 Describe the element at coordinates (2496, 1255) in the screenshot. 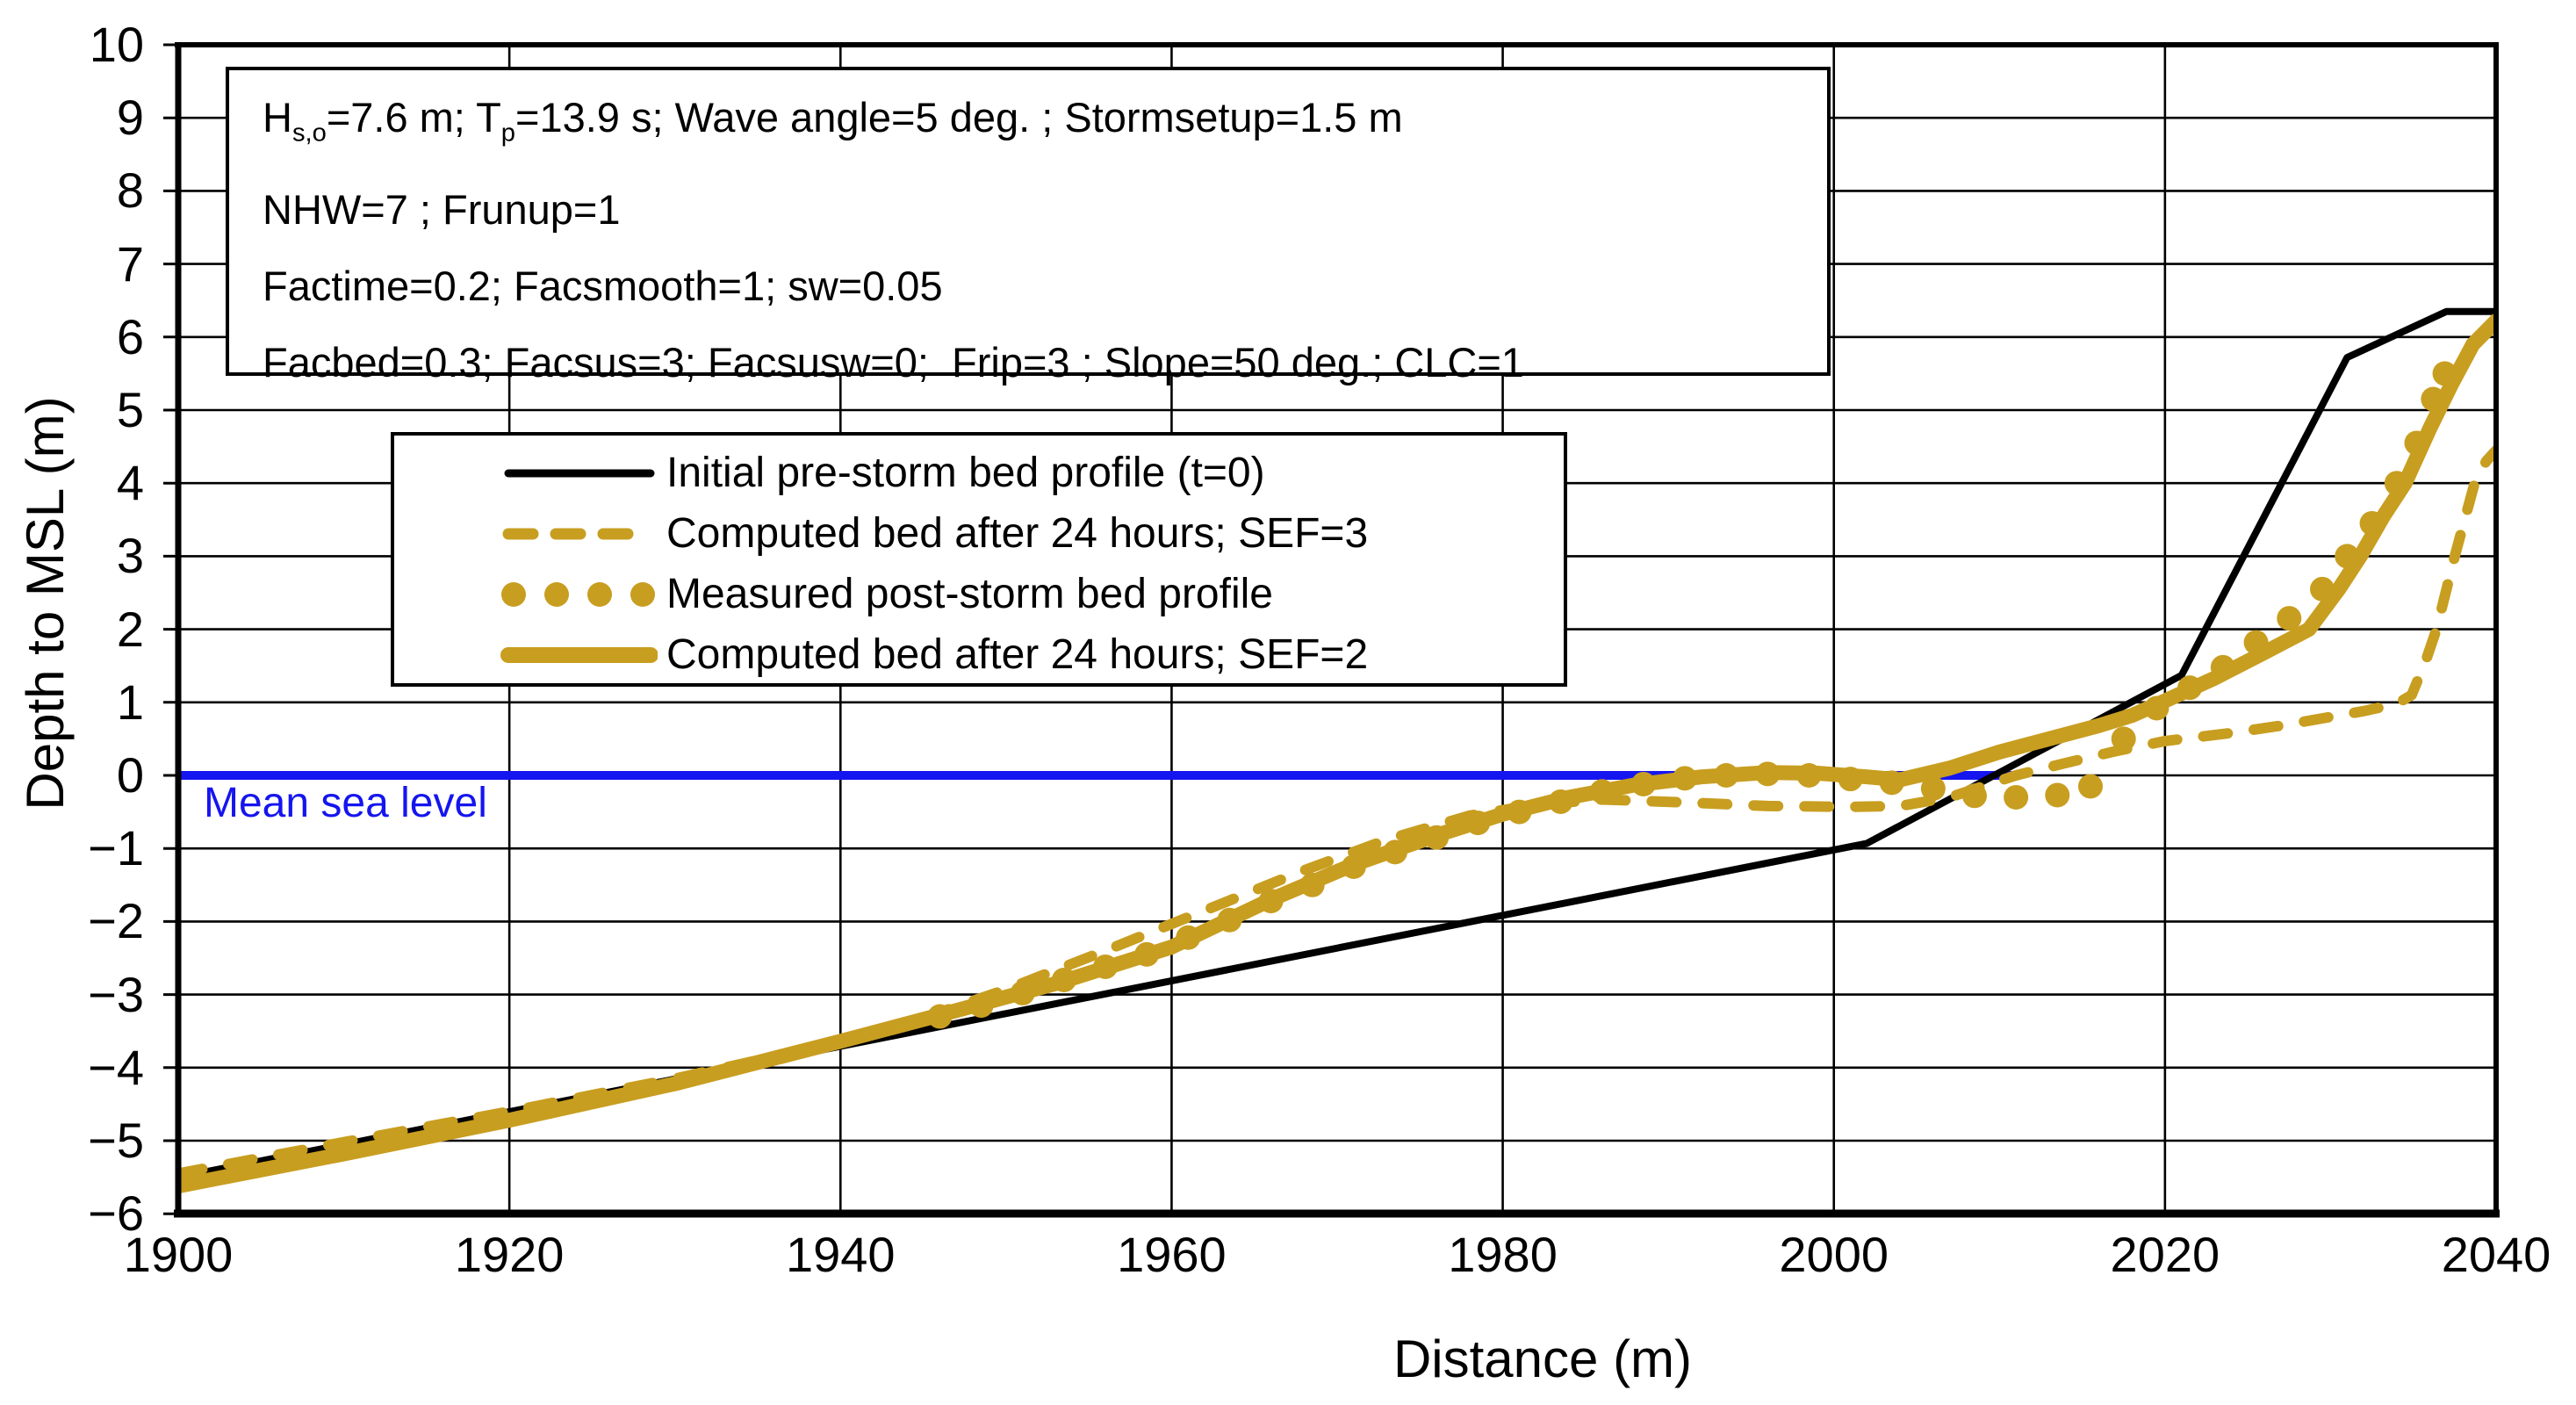

I see `x-tick-label: 2040` at that location.